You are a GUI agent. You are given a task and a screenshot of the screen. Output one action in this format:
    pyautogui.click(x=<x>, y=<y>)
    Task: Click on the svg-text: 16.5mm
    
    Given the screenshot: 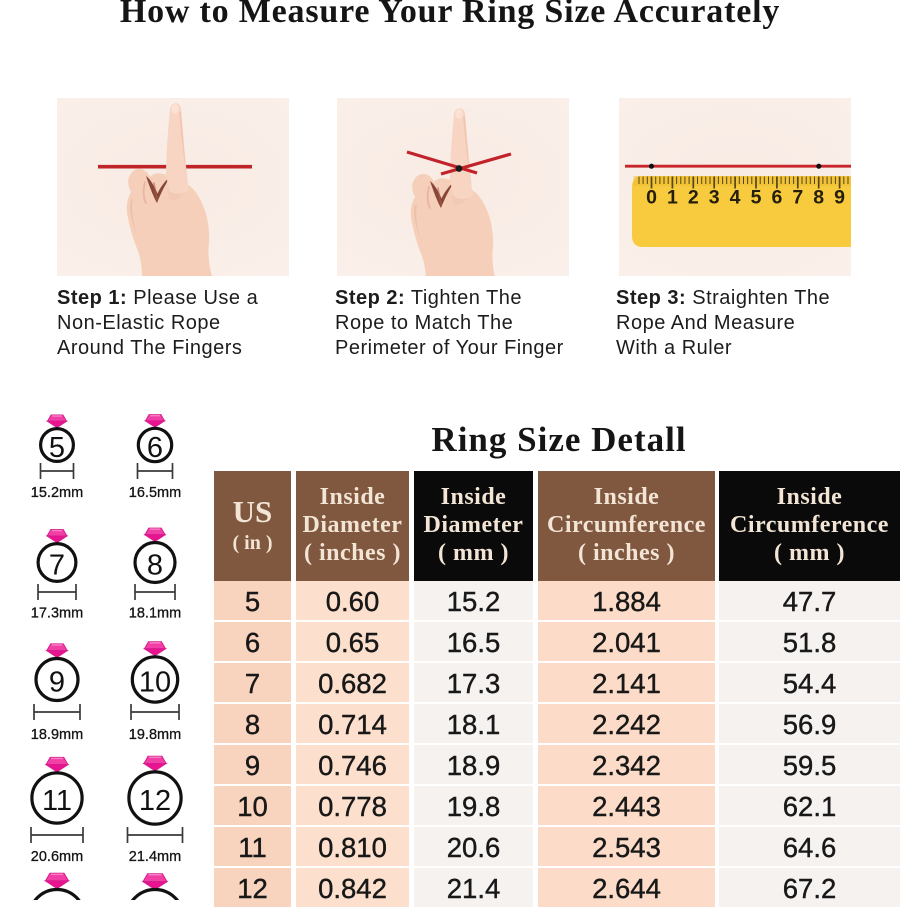 What is the action you would take?
    pyautogui.click(x=155, y=493)
    